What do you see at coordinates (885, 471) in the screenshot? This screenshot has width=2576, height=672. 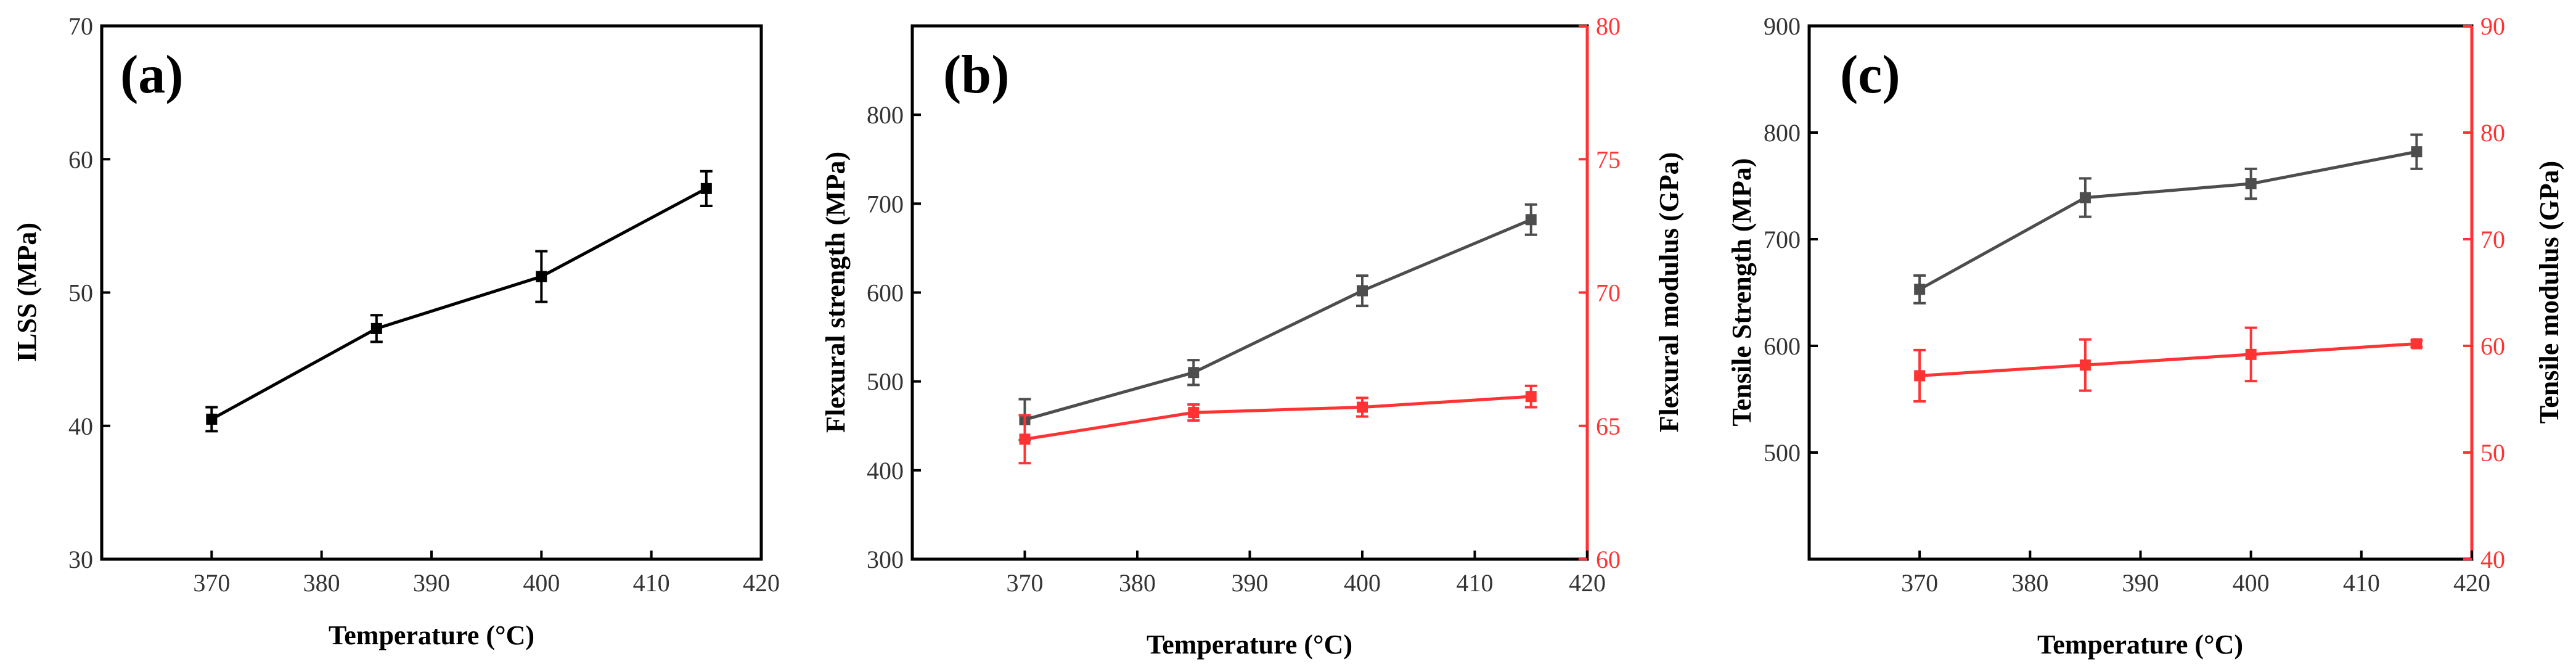 I see `panel-b-ytick-label: 400` at bounding box center [885, 471].